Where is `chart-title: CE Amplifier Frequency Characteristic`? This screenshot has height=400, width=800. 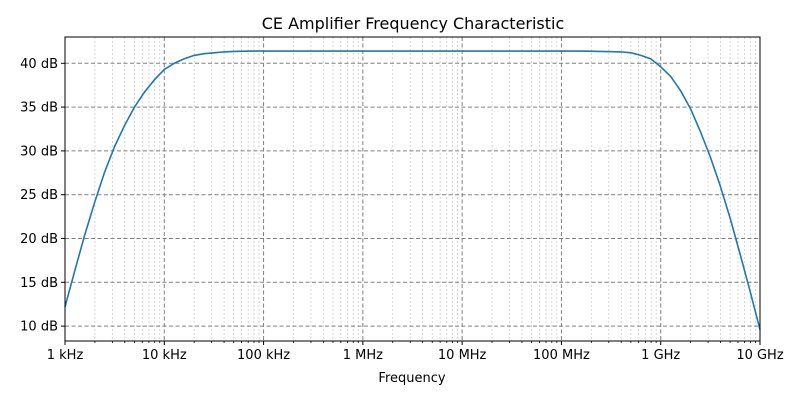 chart-title: CE Amplifier Frequency Characteristic is located at coordinates (413, 23).